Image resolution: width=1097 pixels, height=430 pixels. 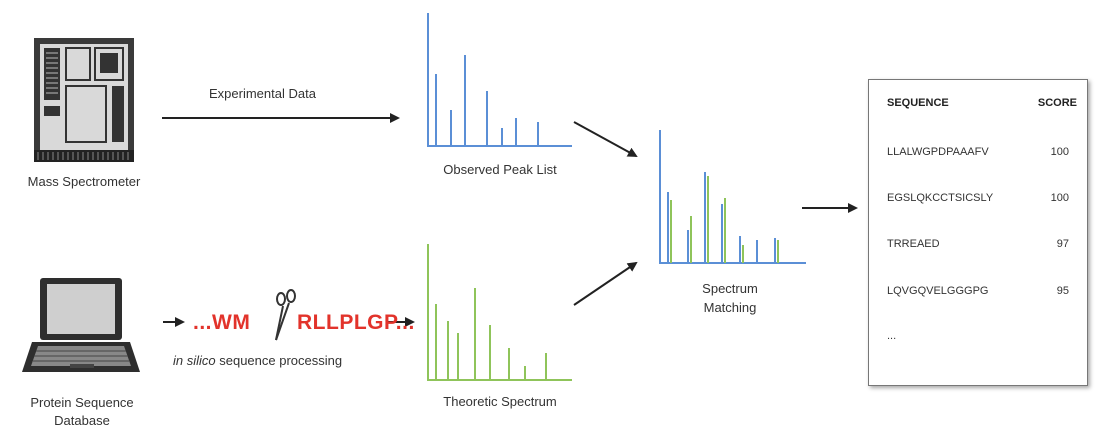 I want to click on matching-spectrum, so click(x=732, y=197).